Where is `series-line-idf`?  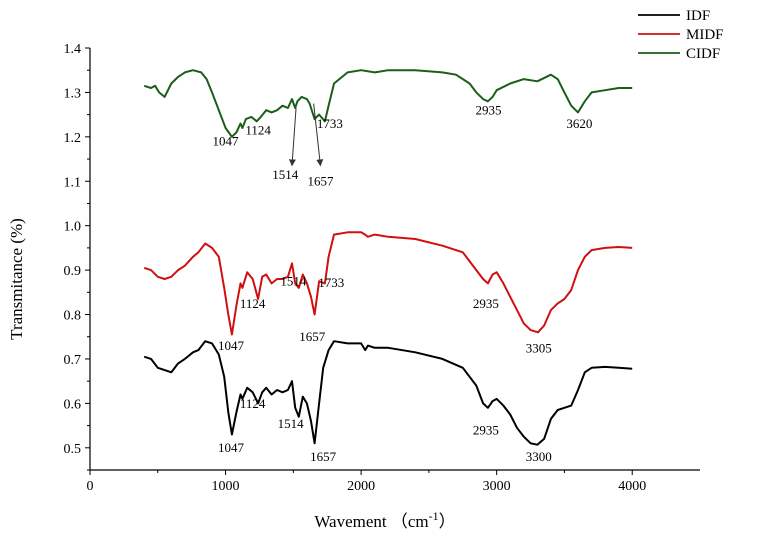
series-line-idf is located at coordinates (388, 393).